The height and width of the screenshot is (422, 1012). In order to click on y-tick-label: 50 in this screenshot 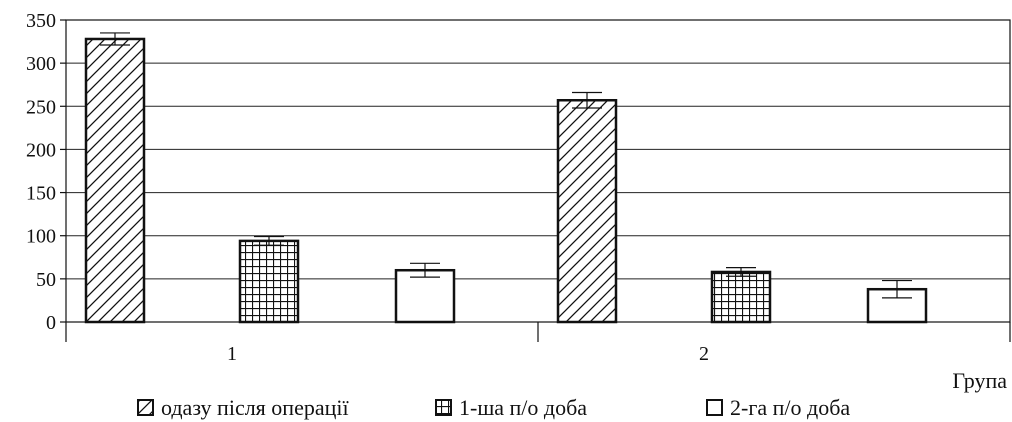, I will do `click(46, 280)`.